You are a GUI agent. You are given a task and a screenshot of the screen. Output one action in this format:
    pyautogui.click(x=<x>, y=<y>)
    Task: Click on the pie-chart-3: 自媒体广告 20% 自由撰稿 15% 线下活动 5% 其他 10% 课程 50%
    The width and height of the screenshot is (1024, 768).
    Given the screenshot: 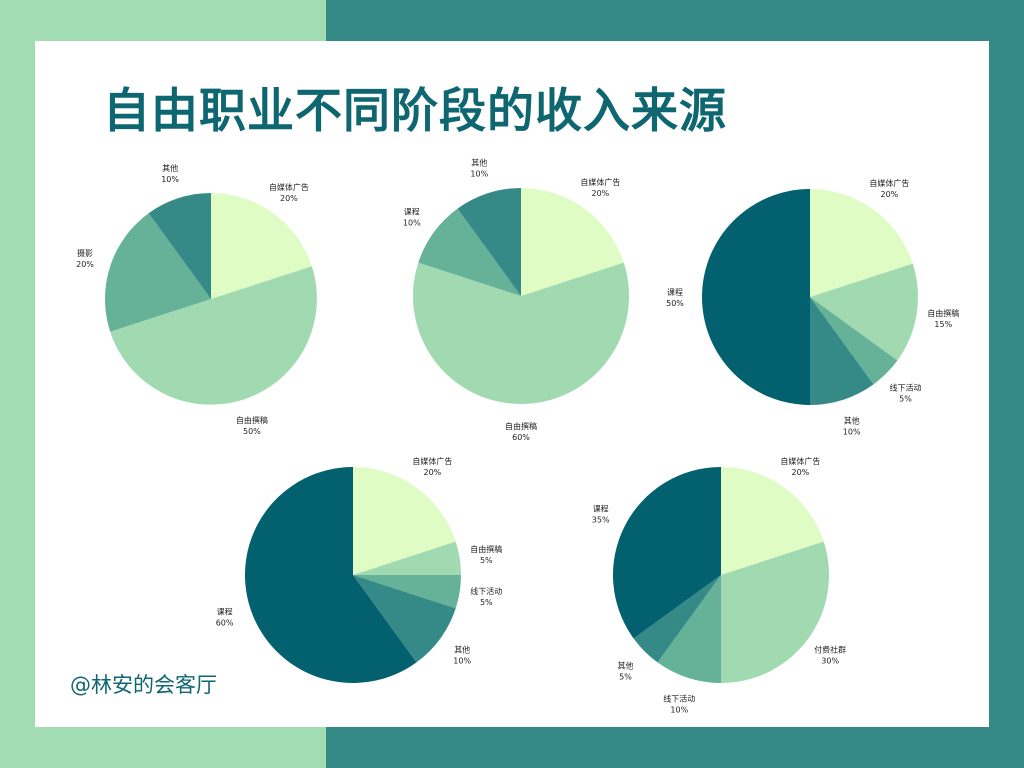 What is the action you would take?
    pyautogui.click(x=812, y=307)
    